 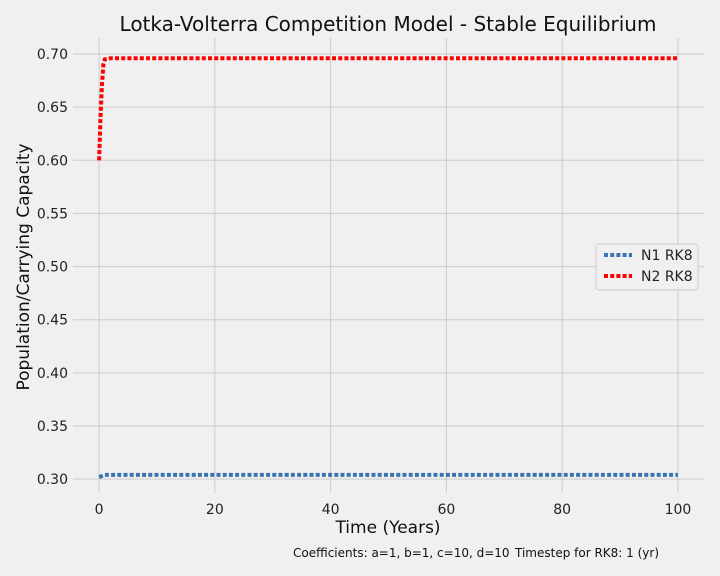 I want to click on y-tick-label: 0.30, so click(x=52, y=480).